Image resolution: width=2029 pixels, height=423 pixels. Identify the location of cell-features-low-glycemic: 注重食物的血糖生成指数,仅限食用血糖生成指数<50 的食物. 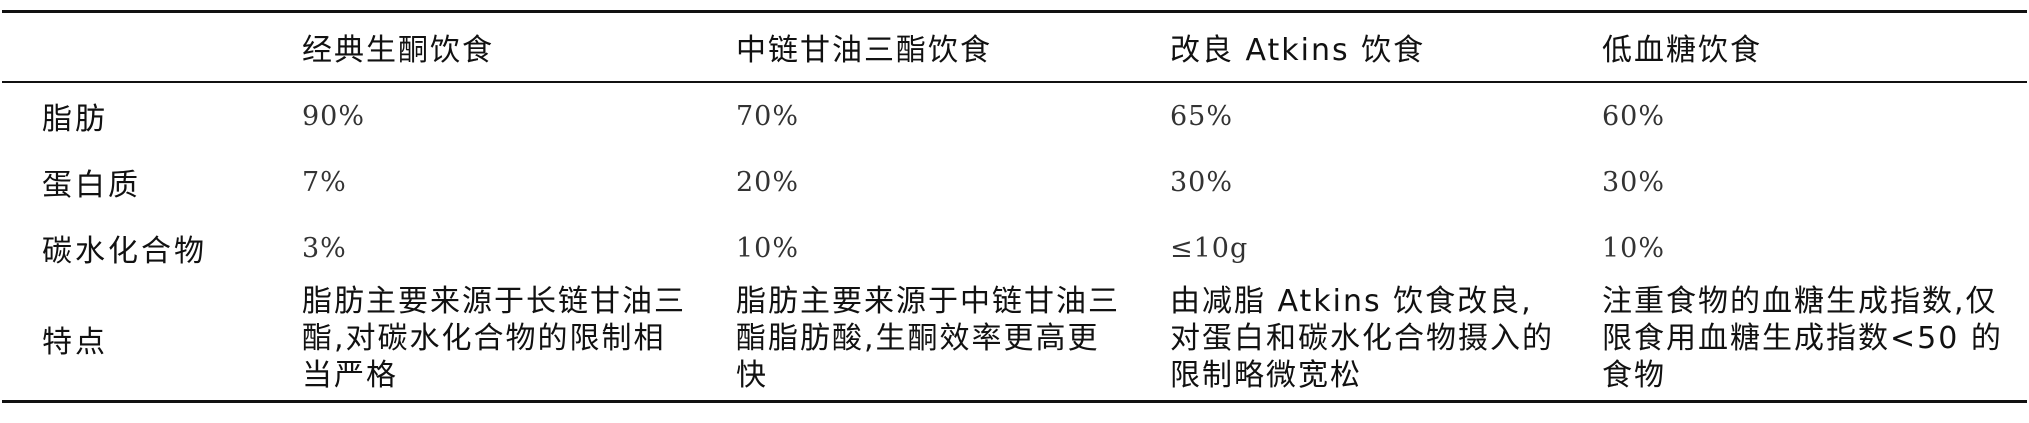
(1802, 338).